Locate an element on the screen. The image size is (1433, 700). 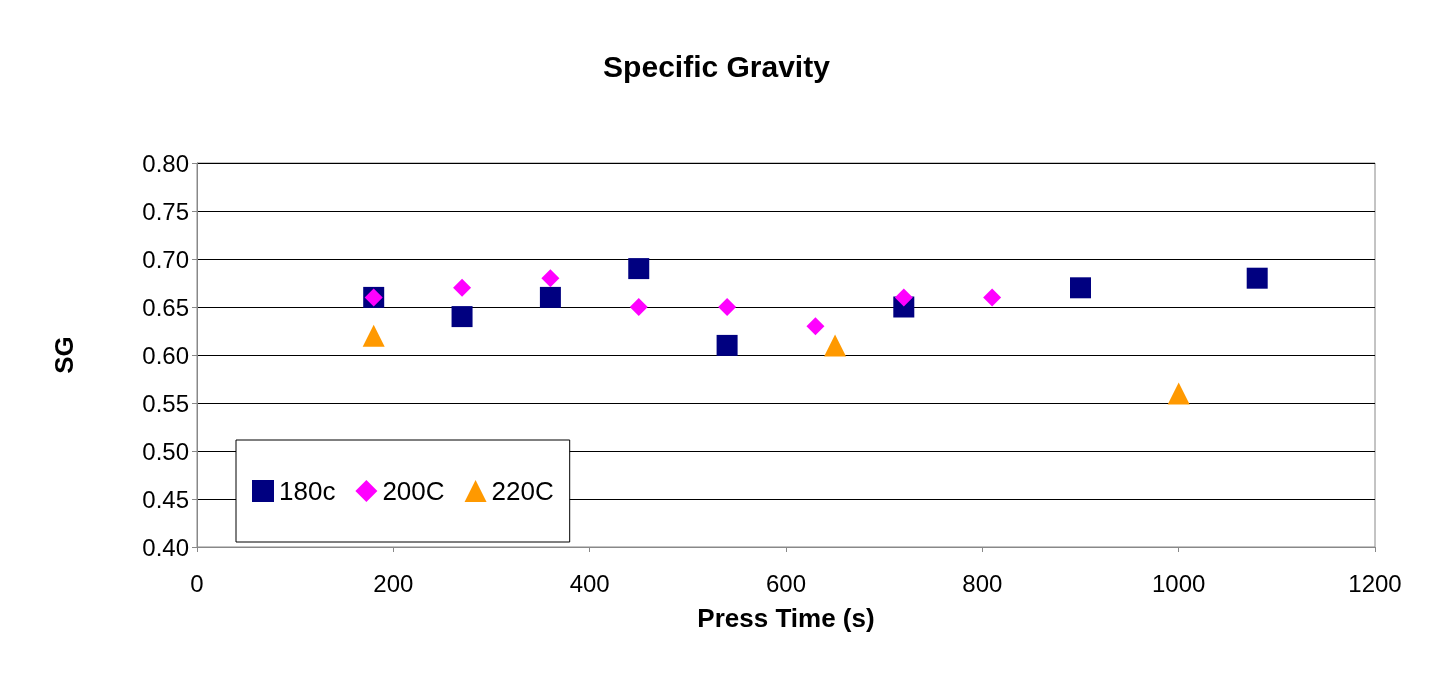
x-axis-title: Press Time (s) is located at coordinates (786, 618).